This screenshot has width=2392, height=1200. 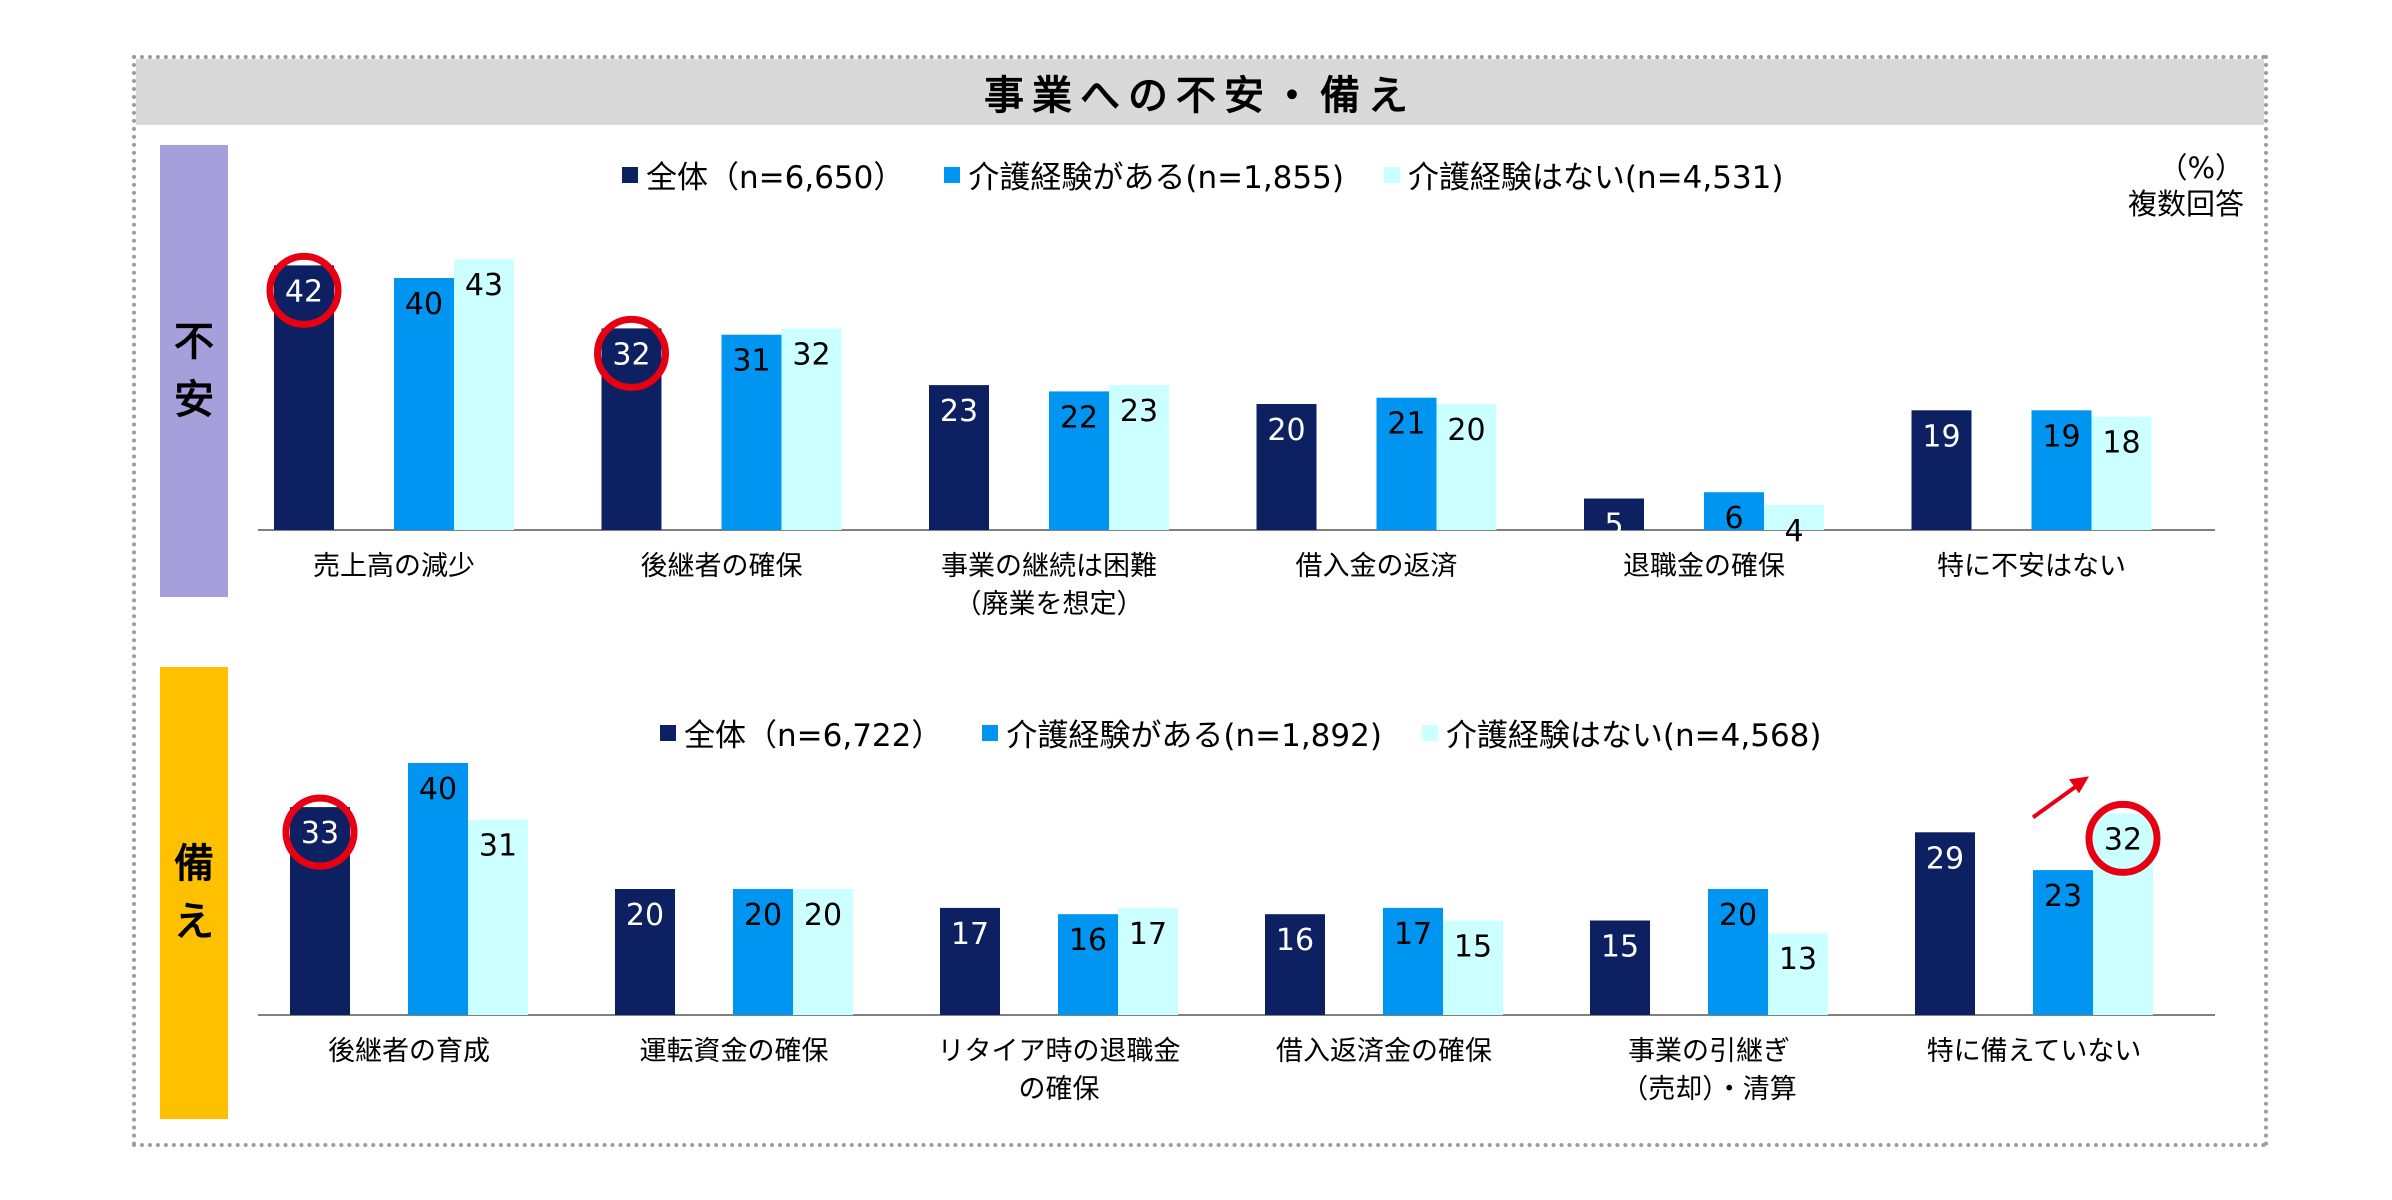 What do you see at coordinates (2186, 186) in the screenshot?
I see `unit-note: （%） 複数回答` at bounding box center [2186, 186].